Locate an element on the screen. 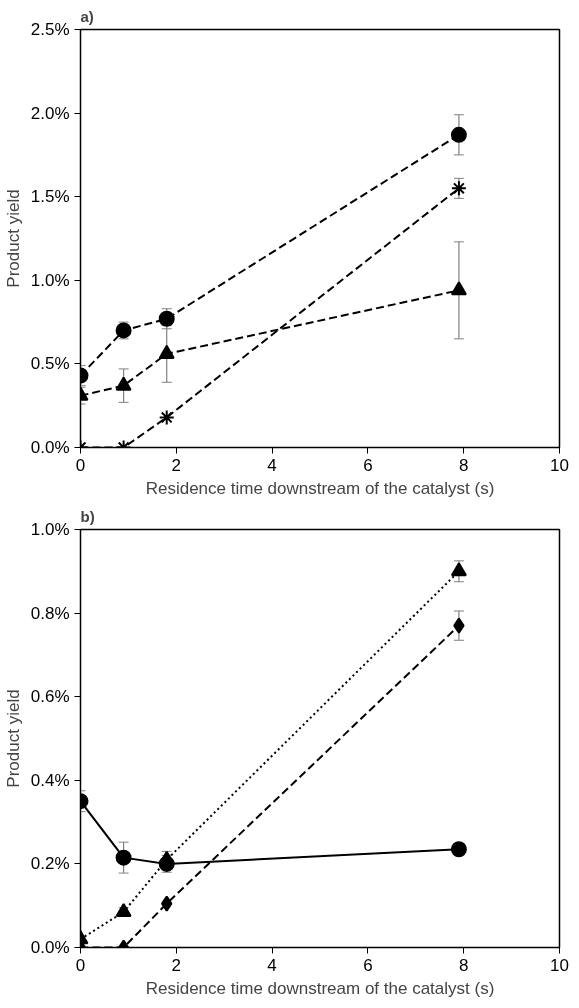  y-tick-label: 2.0% is located at coordinates (50, 113).